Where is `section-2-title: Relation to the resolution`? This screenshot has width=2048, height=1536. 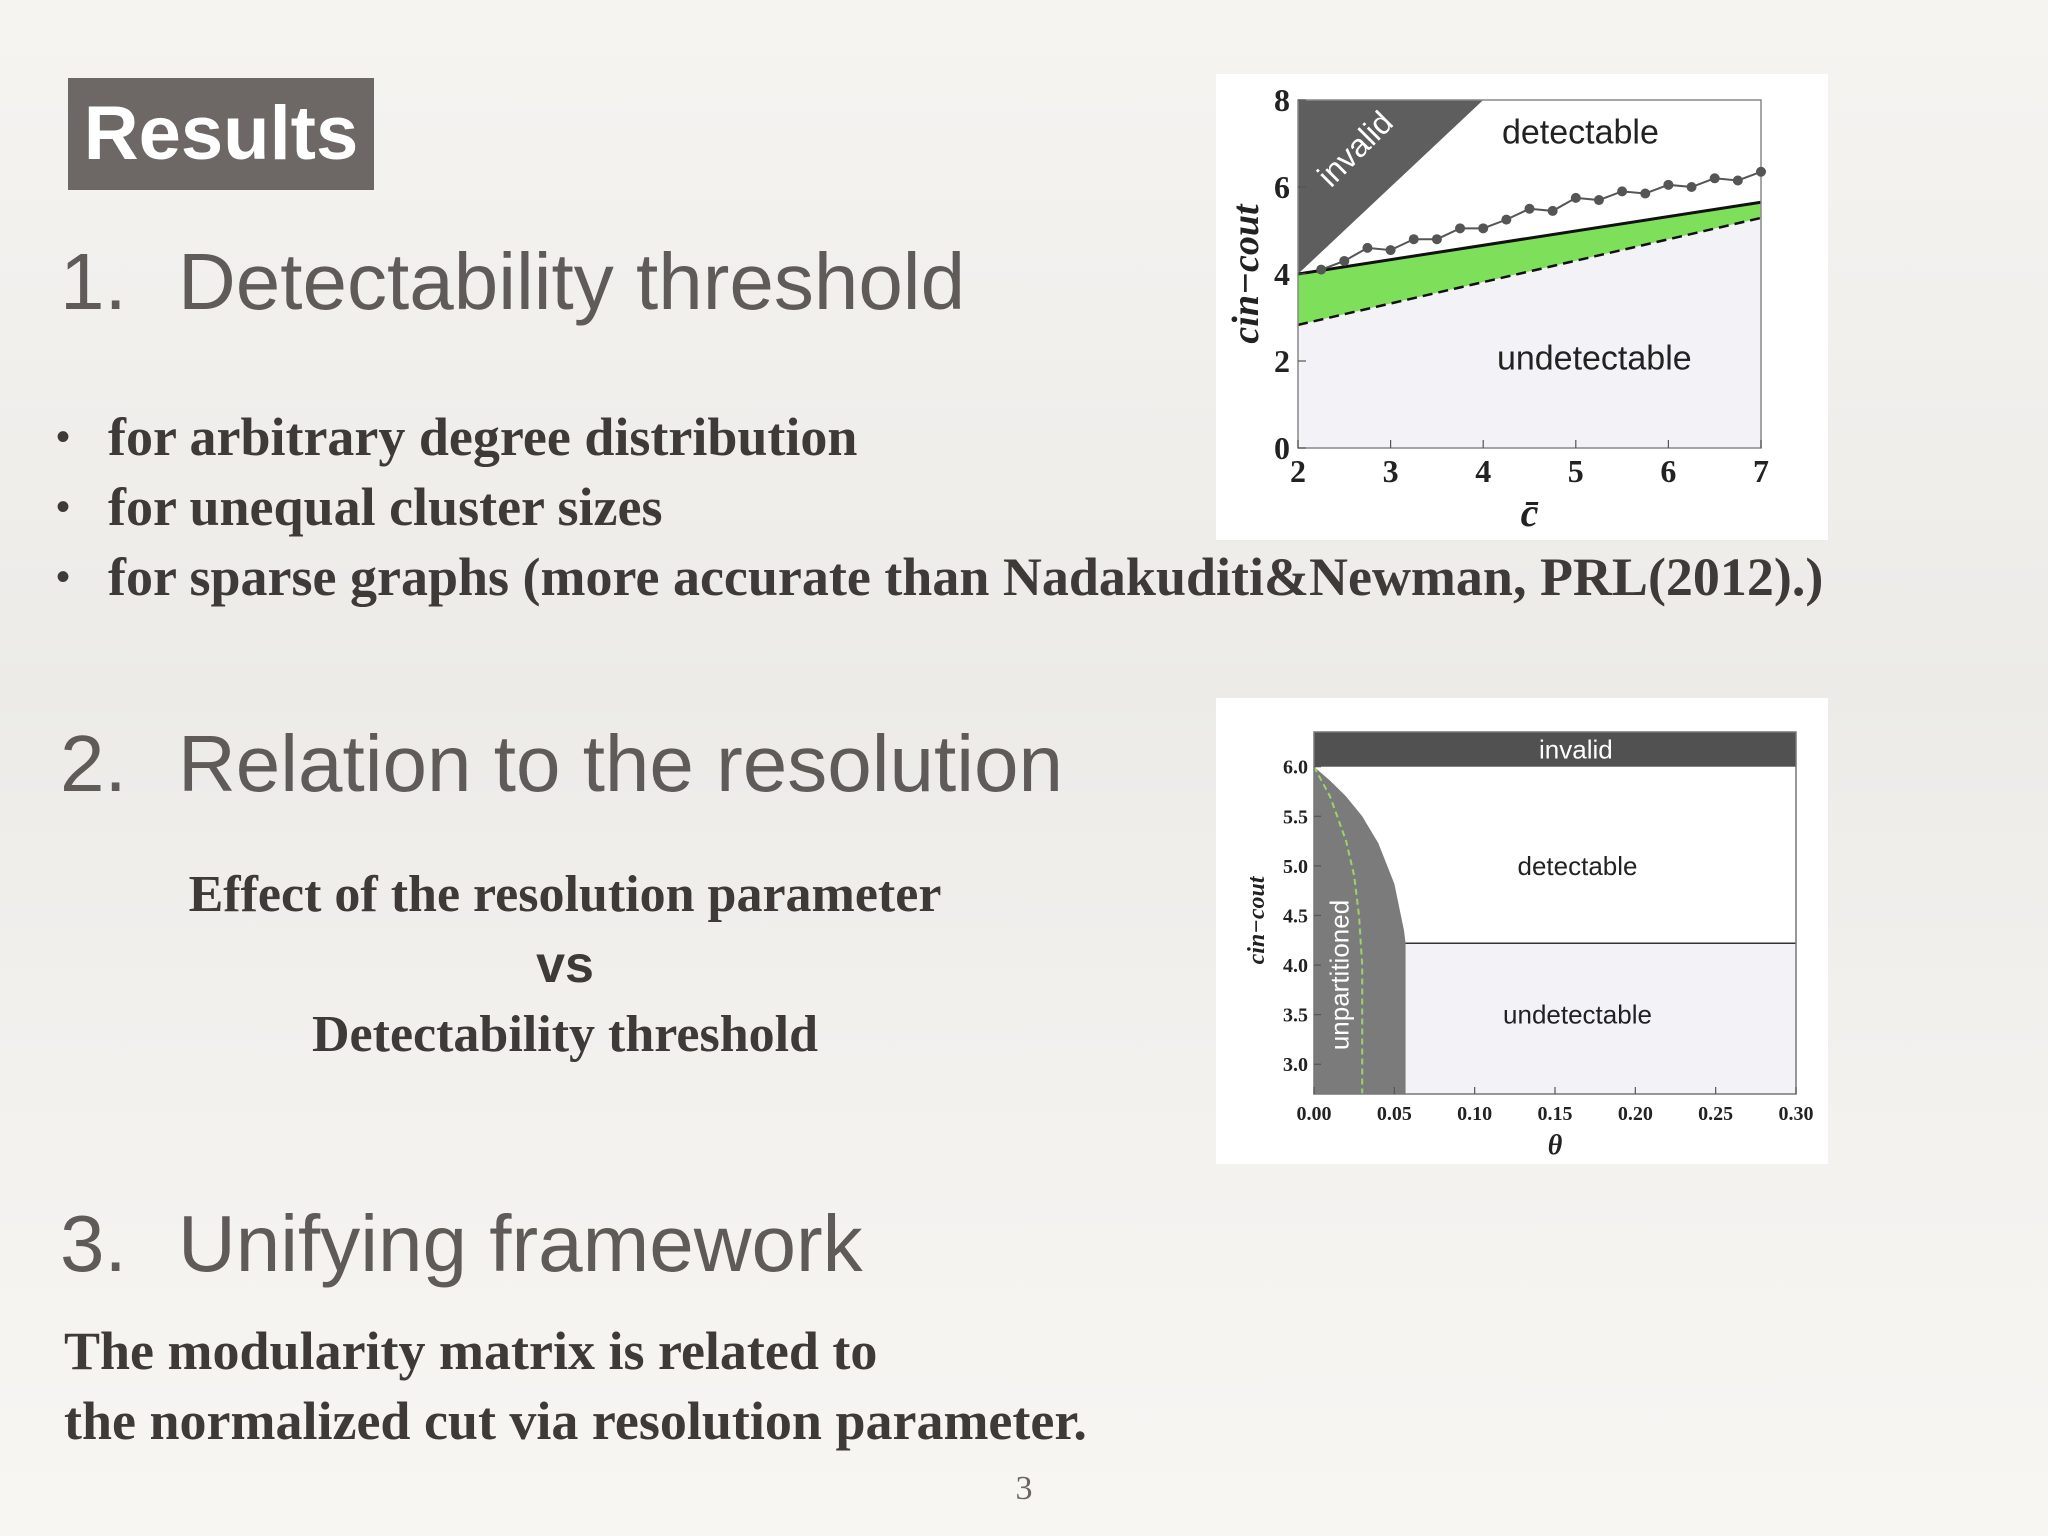 section-2-title: Relation to the resolution is located at coordinates (620, 763).